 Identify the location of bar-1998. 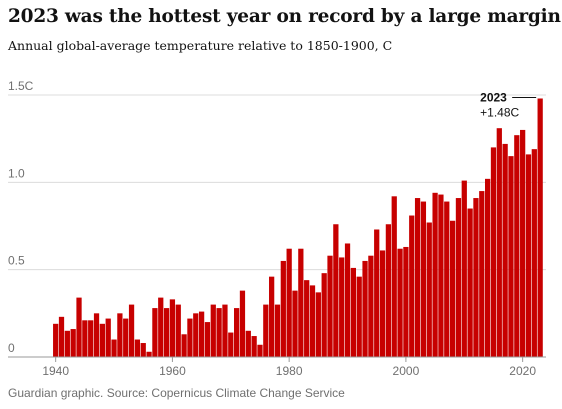
(394, 276).